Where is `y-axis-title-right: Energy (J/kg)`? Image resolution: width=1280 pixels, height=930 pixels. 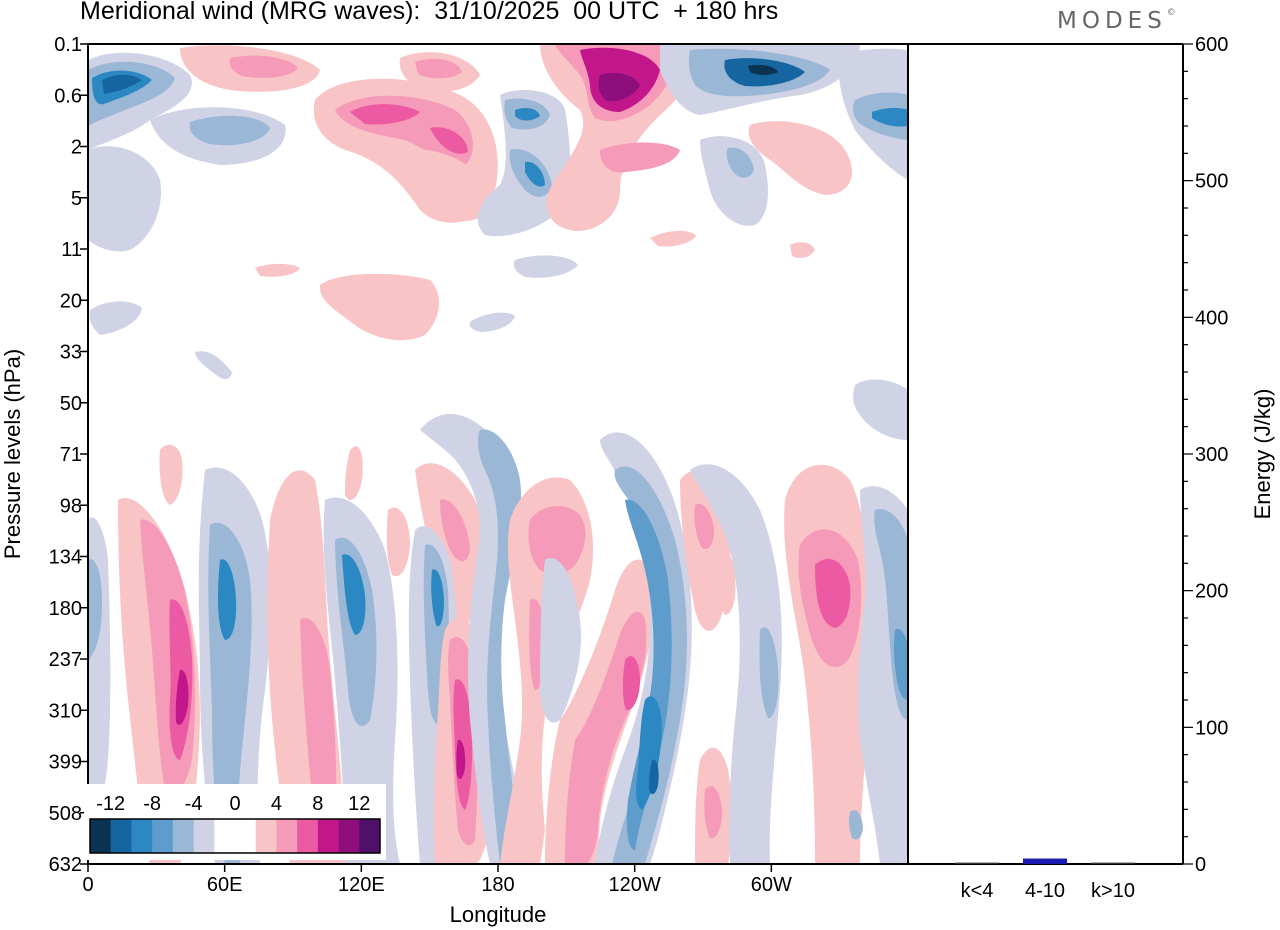
y-axis-title-right: Energy (J/kg) is located at coordinates (1262, 454).